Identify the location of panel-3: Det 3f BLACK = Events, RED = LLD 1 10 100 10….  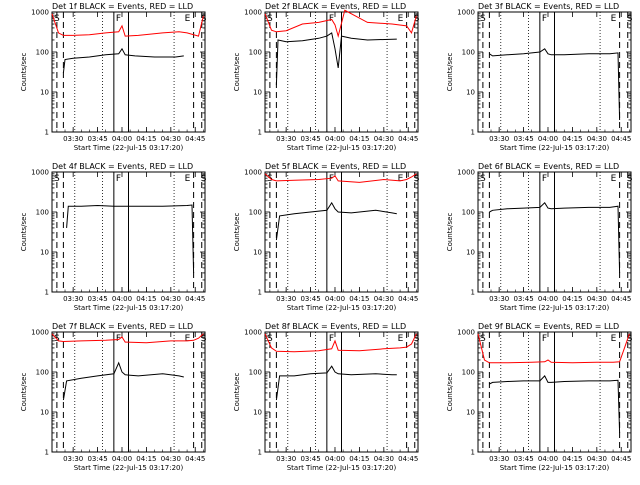
(539, 77).